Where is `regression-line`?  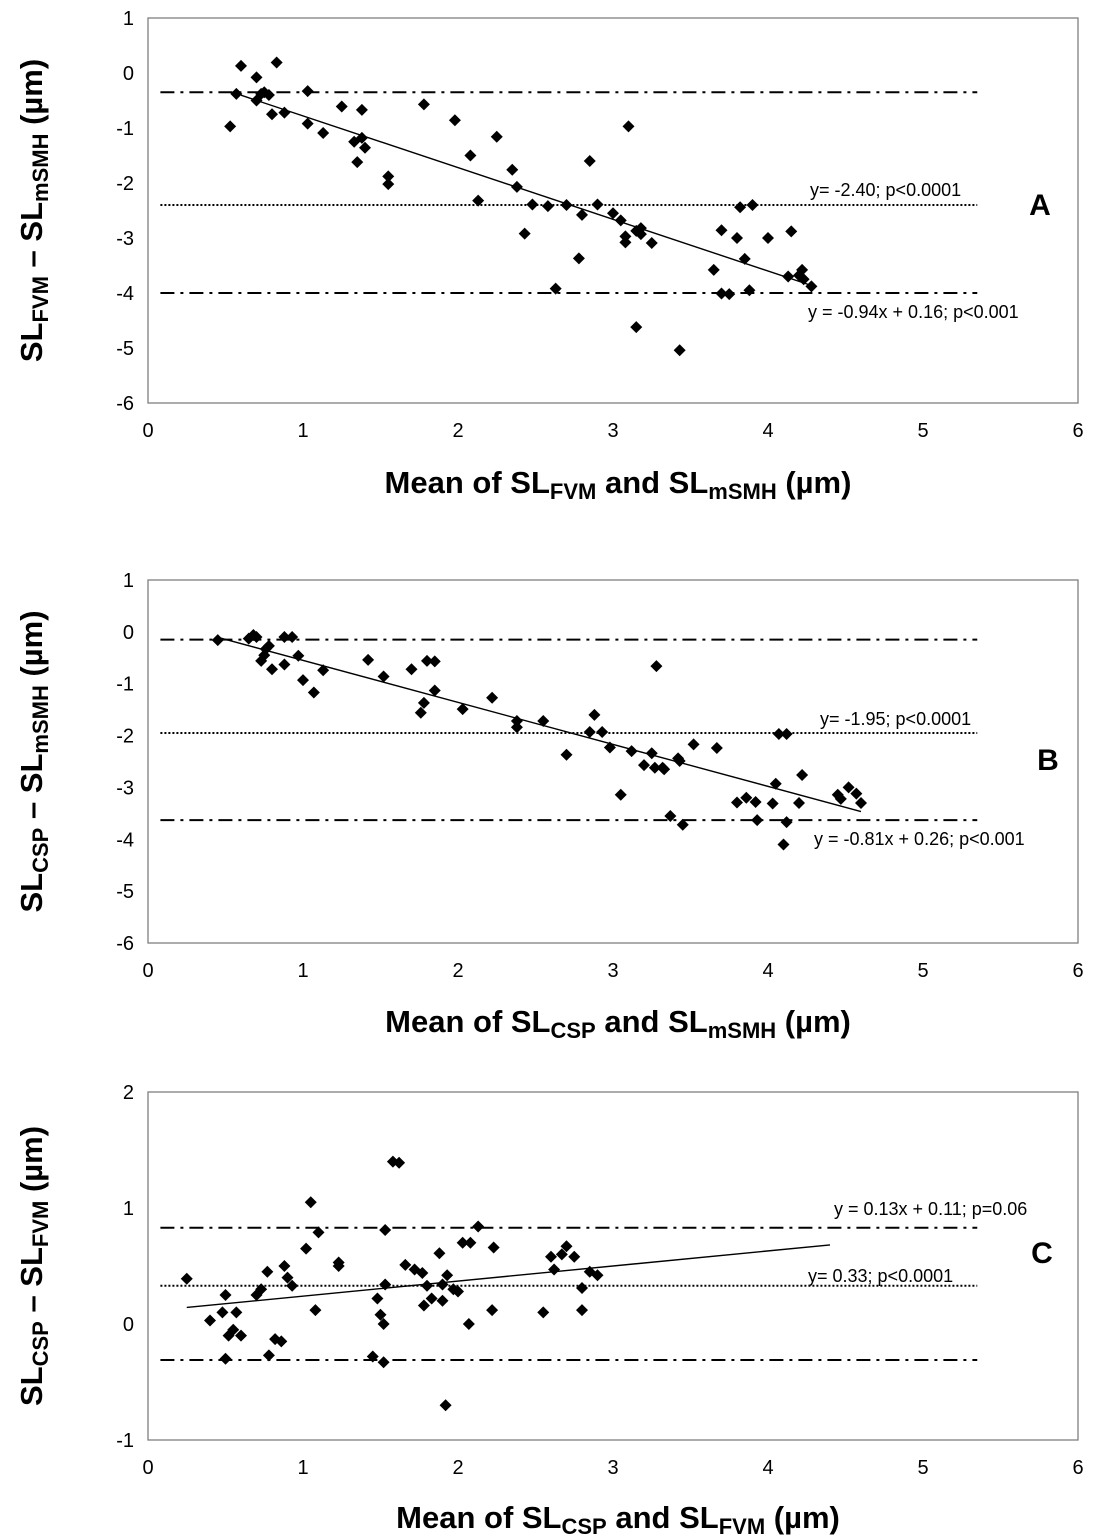 regression-line is located at coordinates (508, 1276).